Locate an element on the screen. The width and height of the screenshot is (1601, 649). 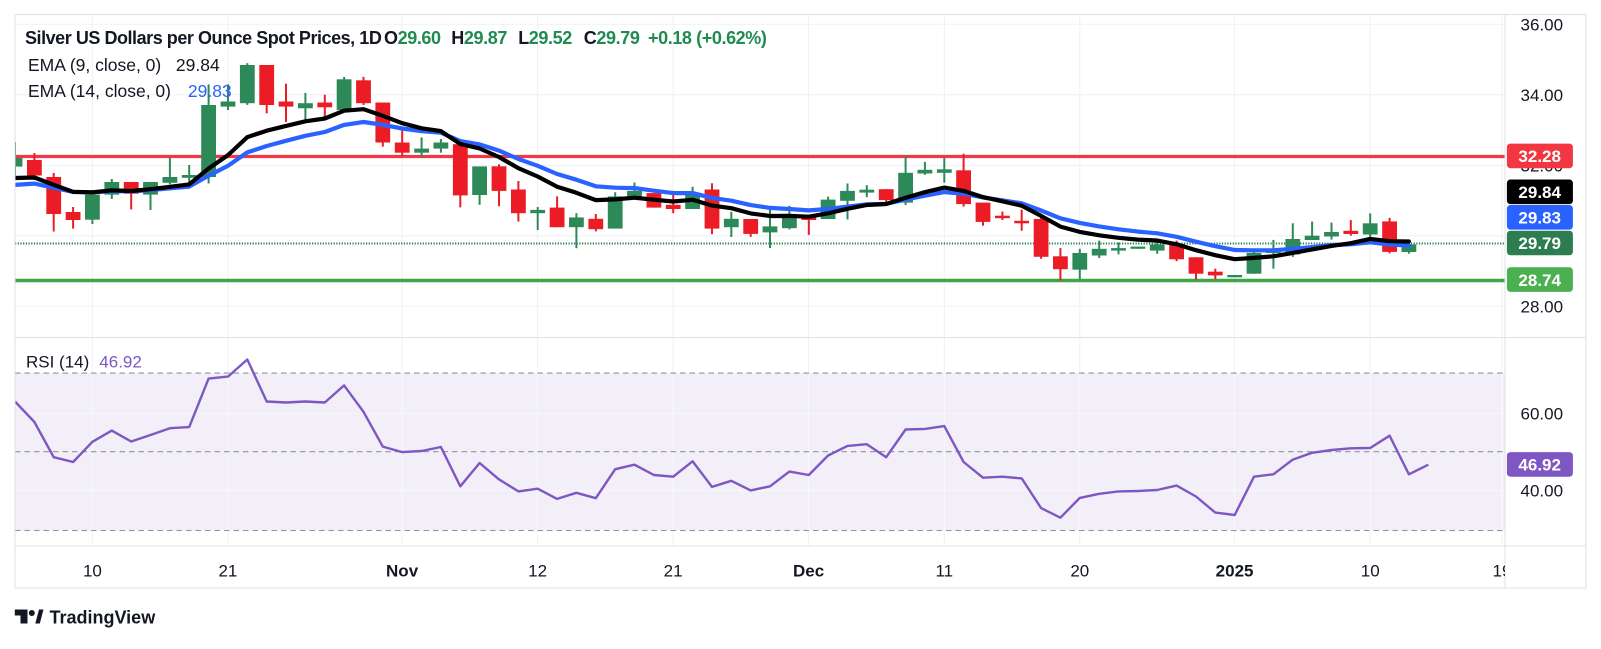
svg-text: 32.28 is located at coordinates (1539, 156).